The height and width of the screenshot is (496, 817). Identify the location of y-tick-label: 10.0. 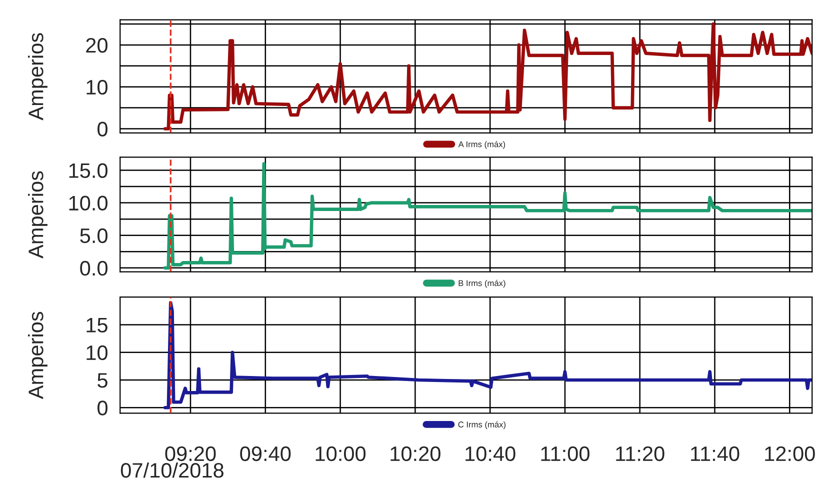
(88, 203).